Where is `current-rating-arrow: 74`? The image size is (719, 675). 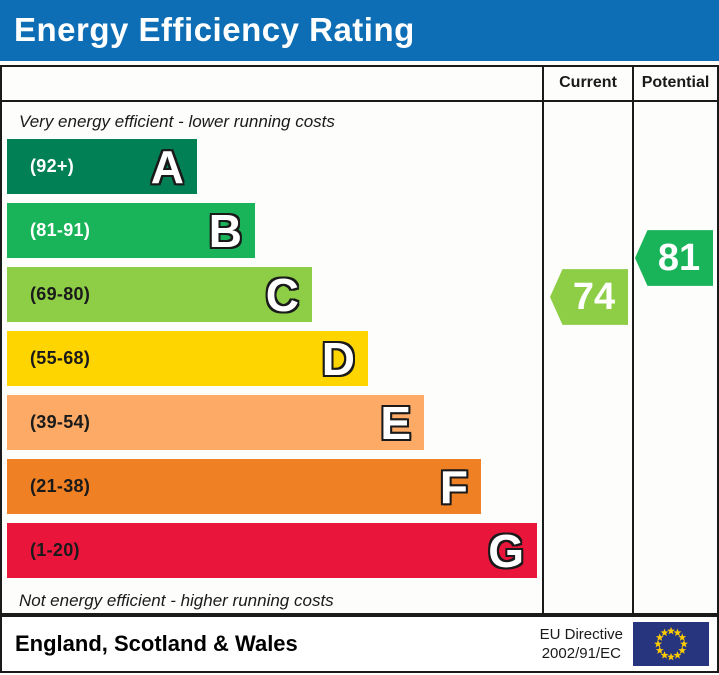 current-rating-arrow: 74 is located at coordinates (589, 297).